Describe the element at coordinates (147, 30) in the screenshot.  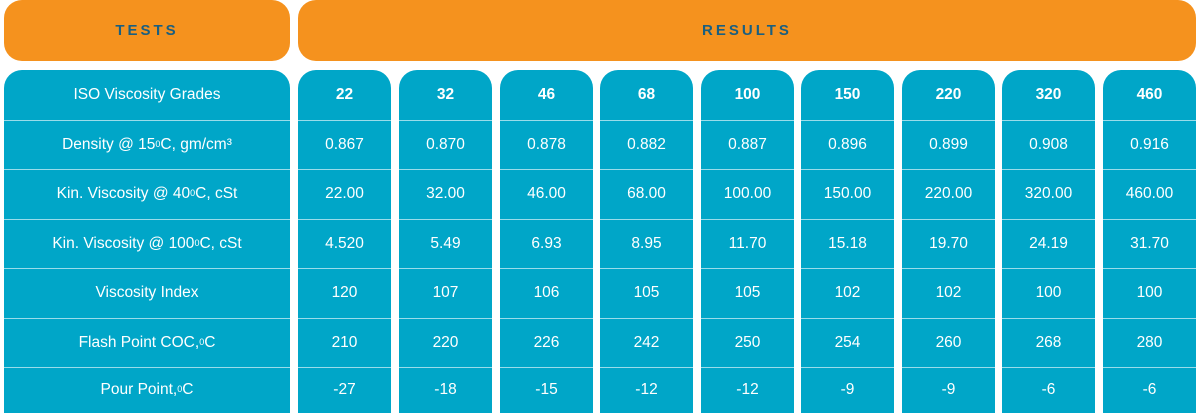
I see `tests-header-label: TESTS` at that location.